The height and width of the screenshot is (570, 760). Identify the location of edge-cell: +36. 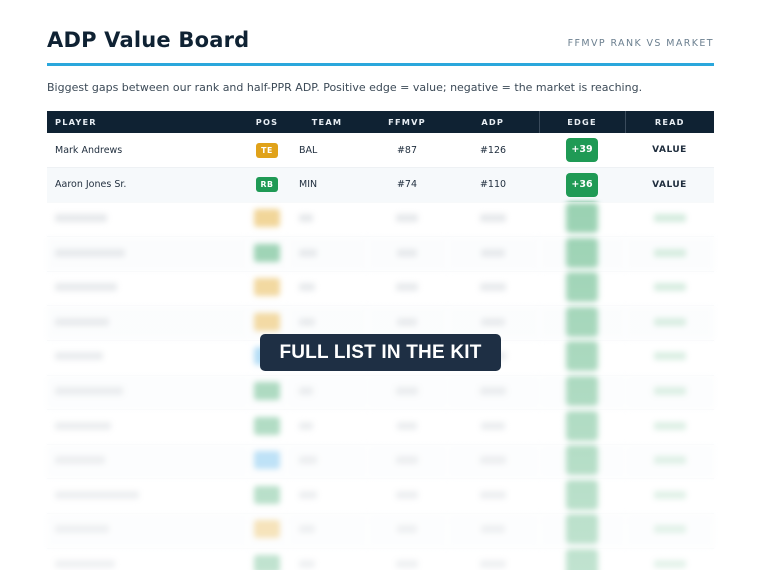
(582, 185).